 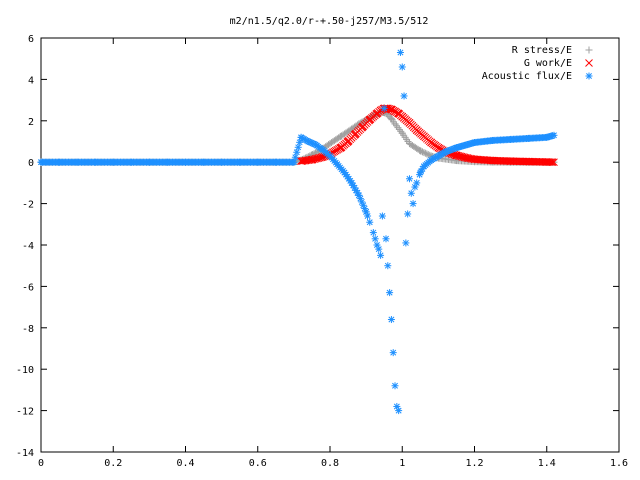 I want to click on x-tick-label: 0, so click(x=41, y=463).